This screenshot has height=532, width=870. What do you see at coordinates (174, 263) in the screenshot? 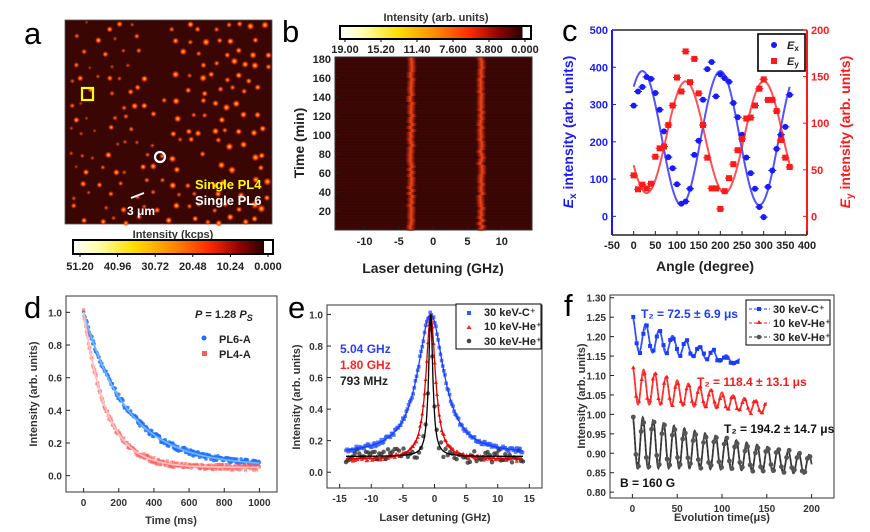
I see `colorbar-a-ticks: 51.20 40.96 30.72 20.48 10.24 0.000` at bounding box center [174, 263].